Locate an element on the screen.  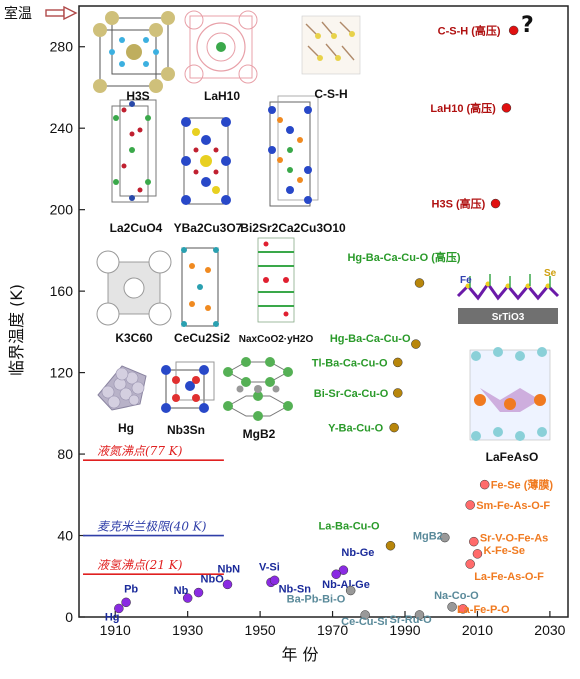
y-tick-label: 80 is located at coordinates (65, 454).